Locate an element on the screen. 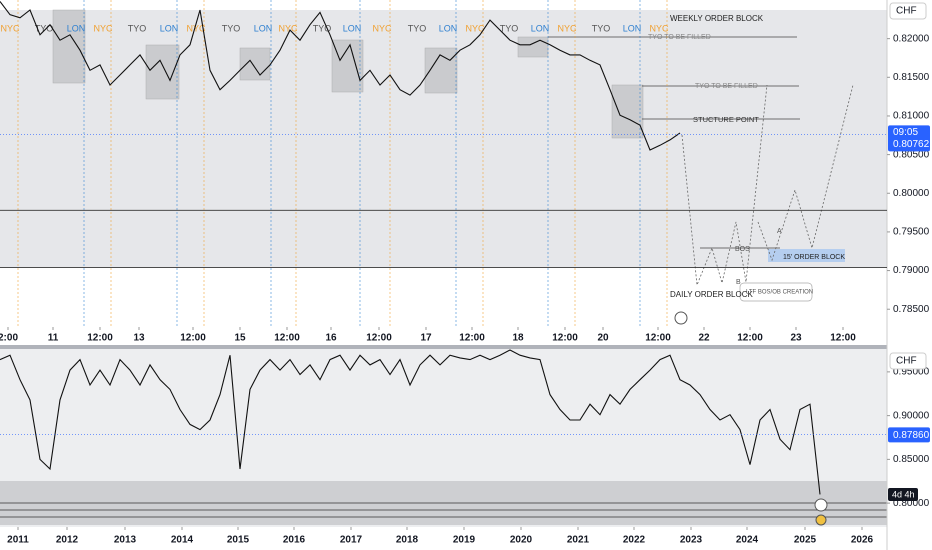  price-axis is located at coordinates (909, 275).